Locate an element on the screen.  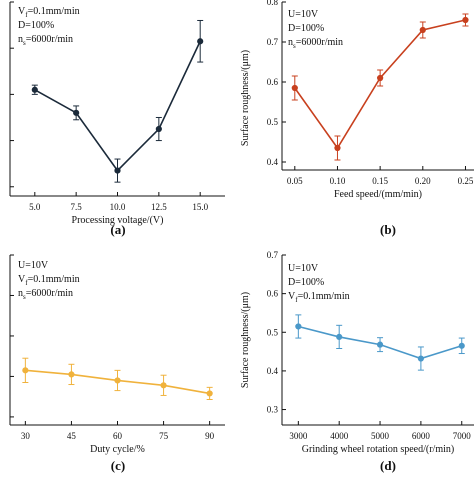
x-tick-label: 30 is located at coordinates (26, 436).